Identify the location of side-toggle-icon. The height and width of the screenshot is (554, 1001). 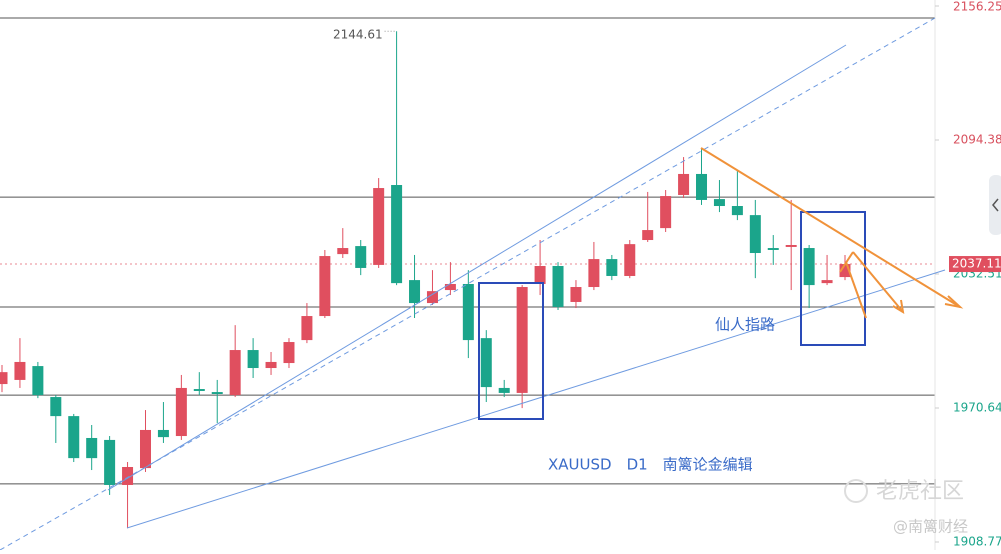
(995, 205).